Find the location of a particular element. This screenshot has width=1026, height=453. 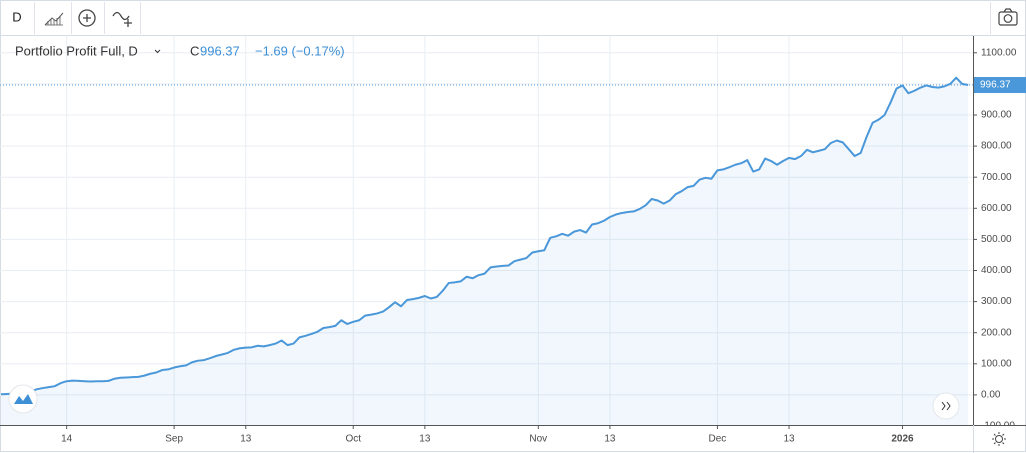

chart-style-button is located at coordinates (54, 19).